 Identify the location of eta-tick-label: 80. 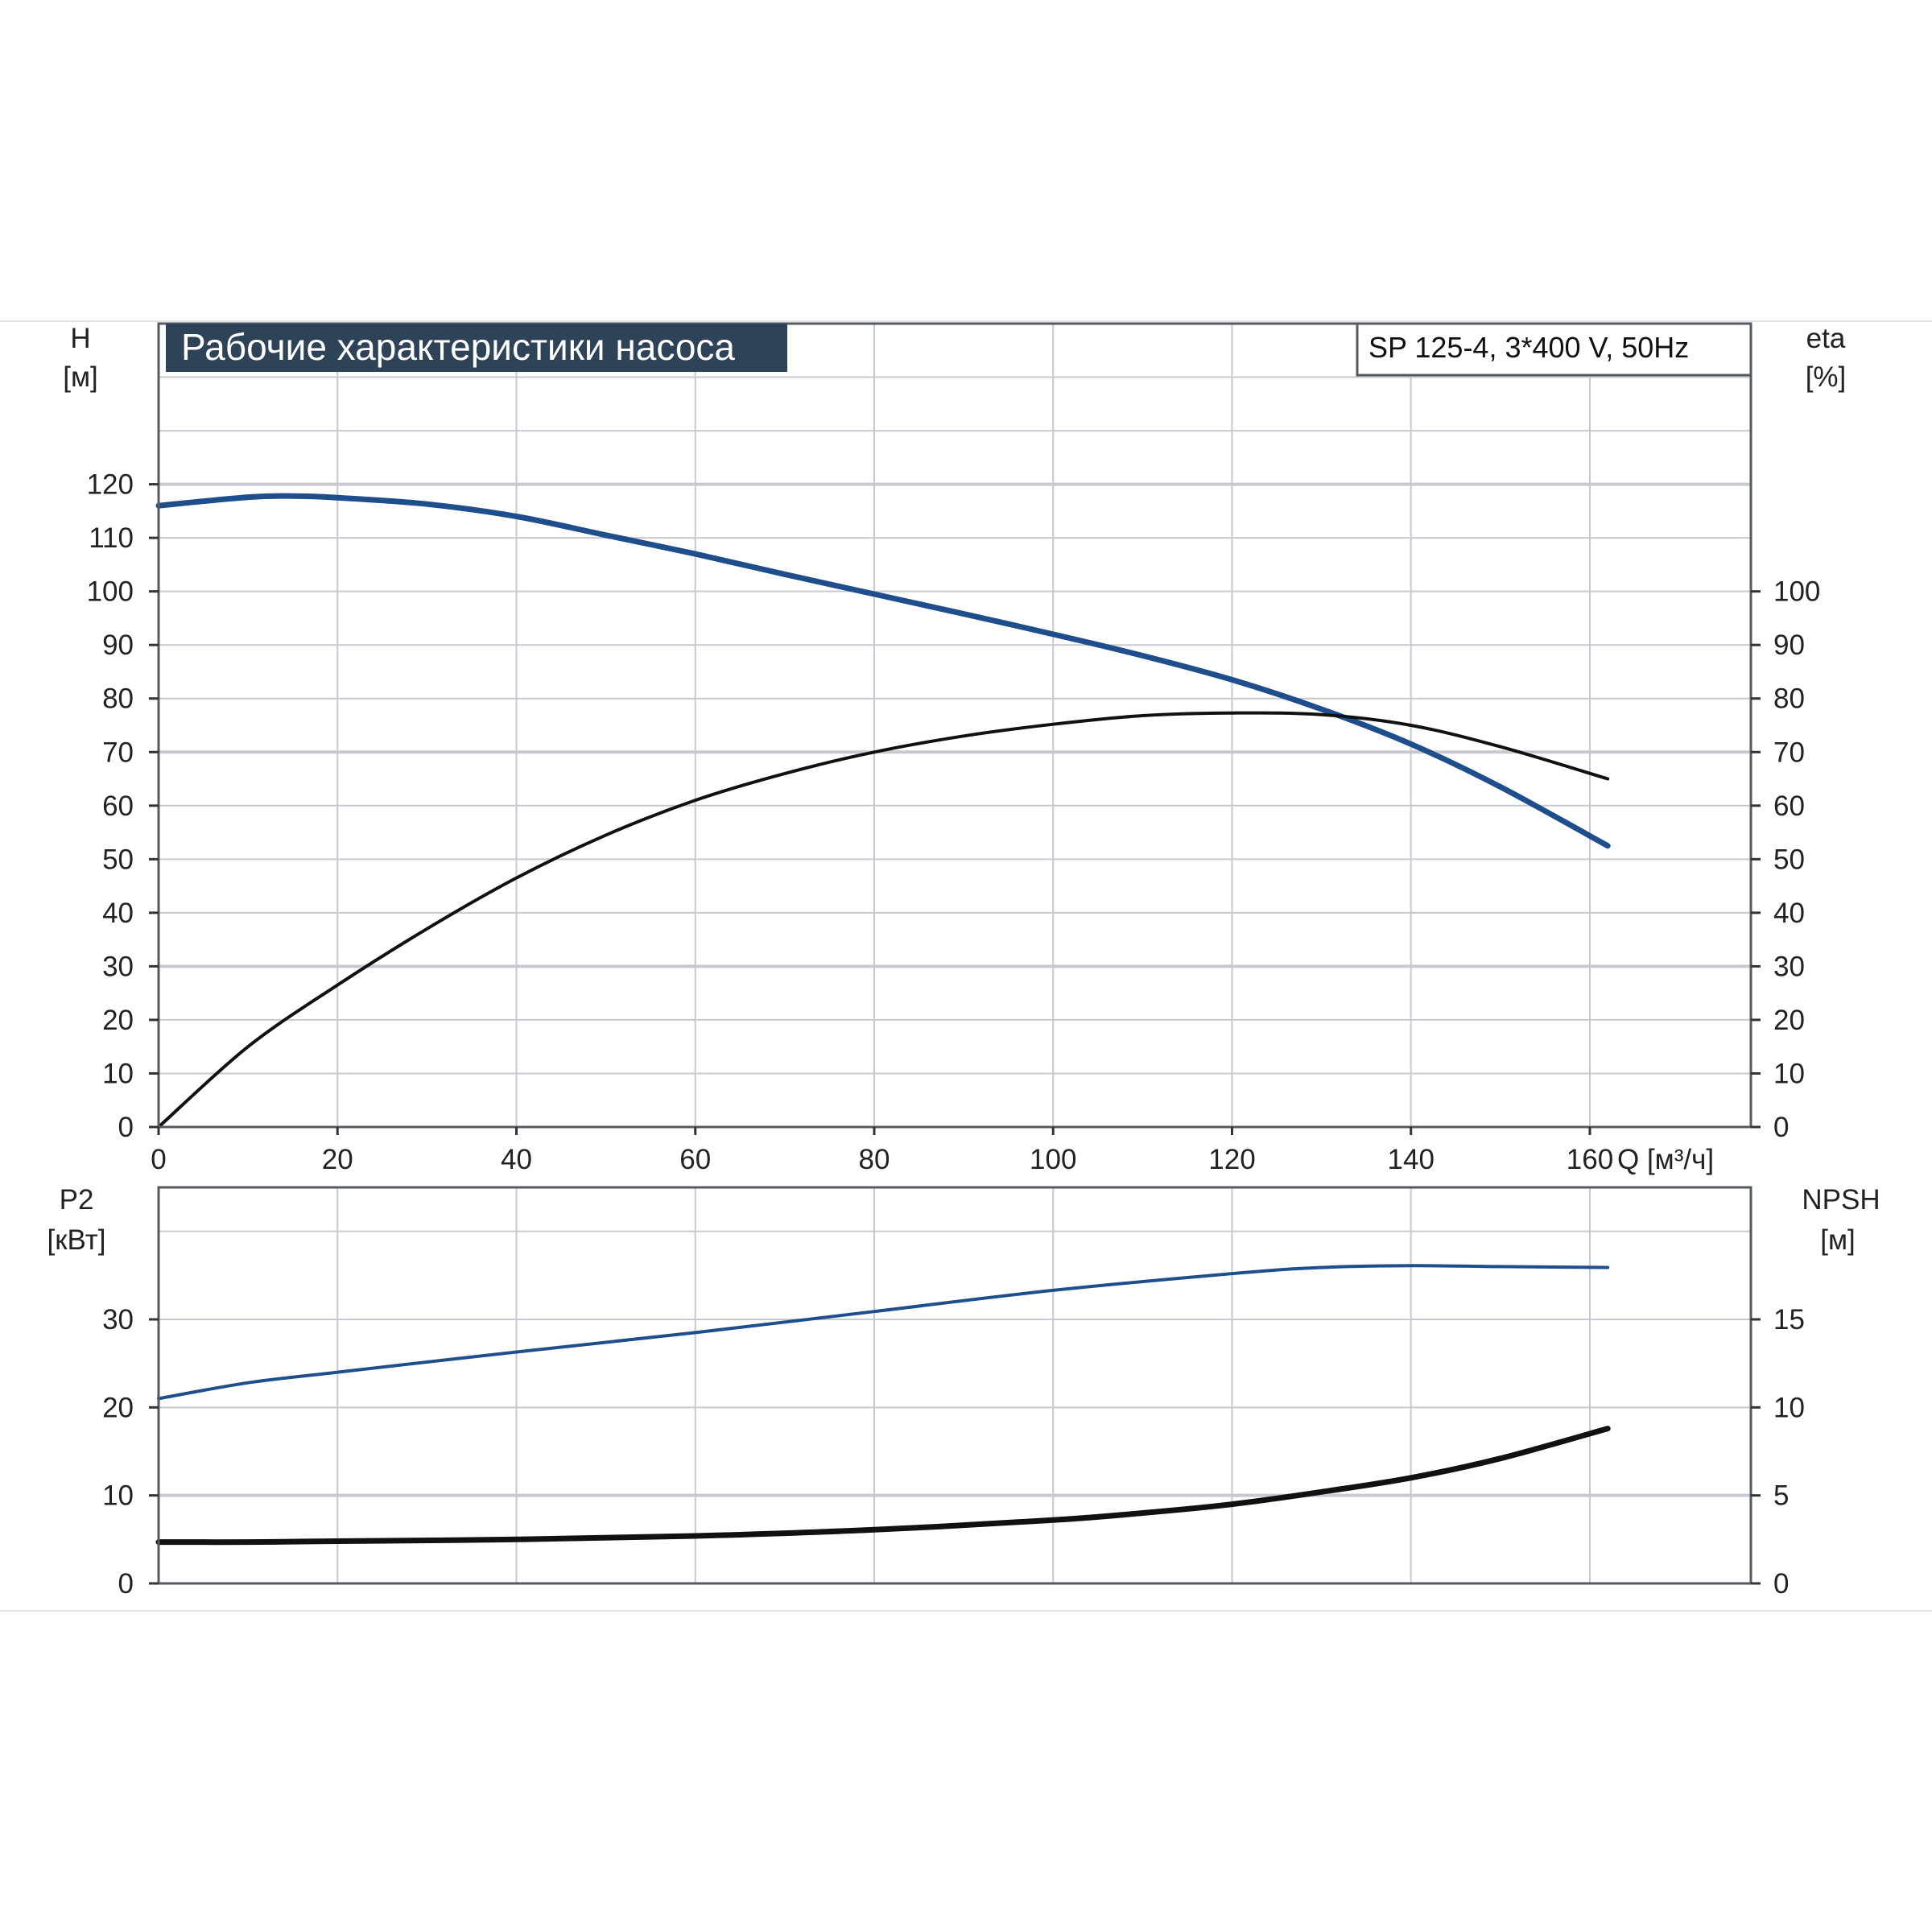
(1789, 699).